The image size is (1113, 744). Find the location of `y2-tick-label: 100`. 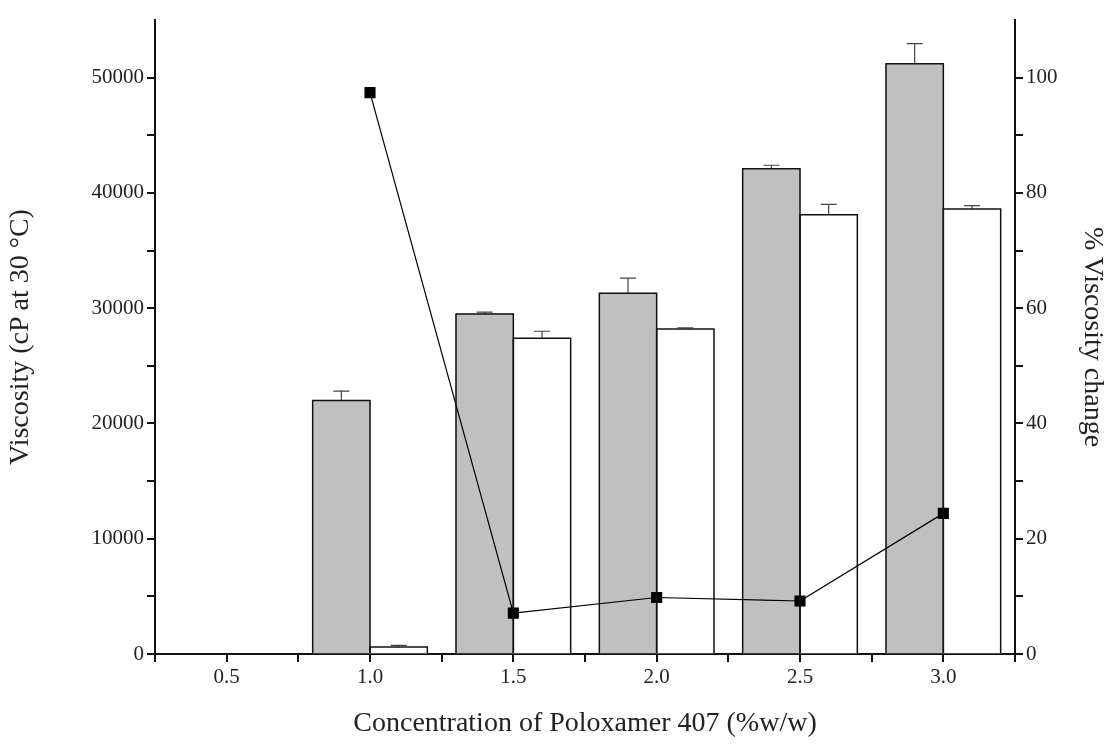

y2-tick-label: 100 is located at coordinates (1042, 76).